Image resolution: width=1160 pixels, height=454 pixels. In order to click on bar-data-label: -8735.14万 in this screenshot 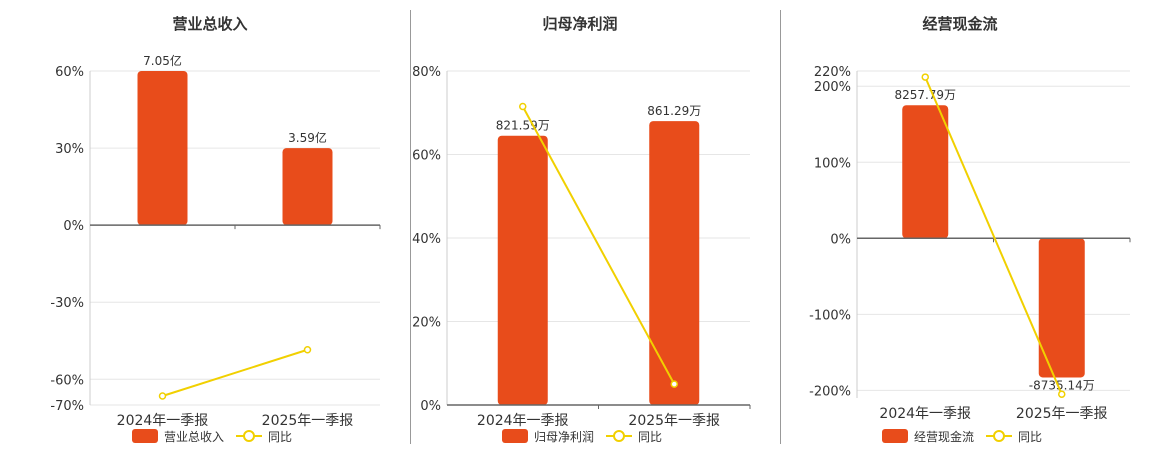, I will do `click(1062, 385)`.